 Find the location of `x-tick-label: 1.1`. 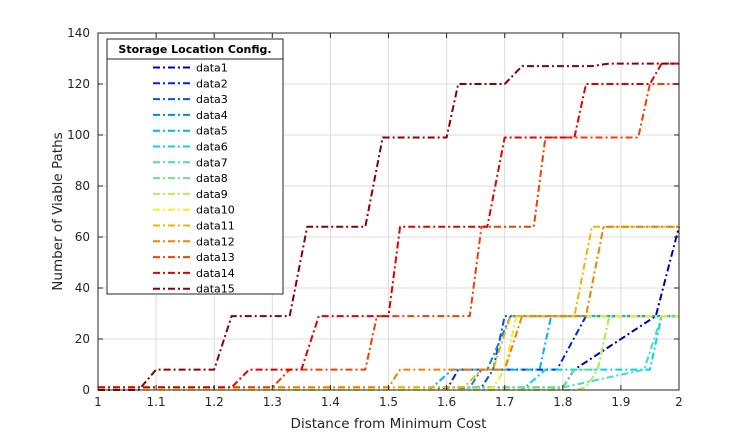

x-tick-label: 1.1 is located at coordinates (156, 402).